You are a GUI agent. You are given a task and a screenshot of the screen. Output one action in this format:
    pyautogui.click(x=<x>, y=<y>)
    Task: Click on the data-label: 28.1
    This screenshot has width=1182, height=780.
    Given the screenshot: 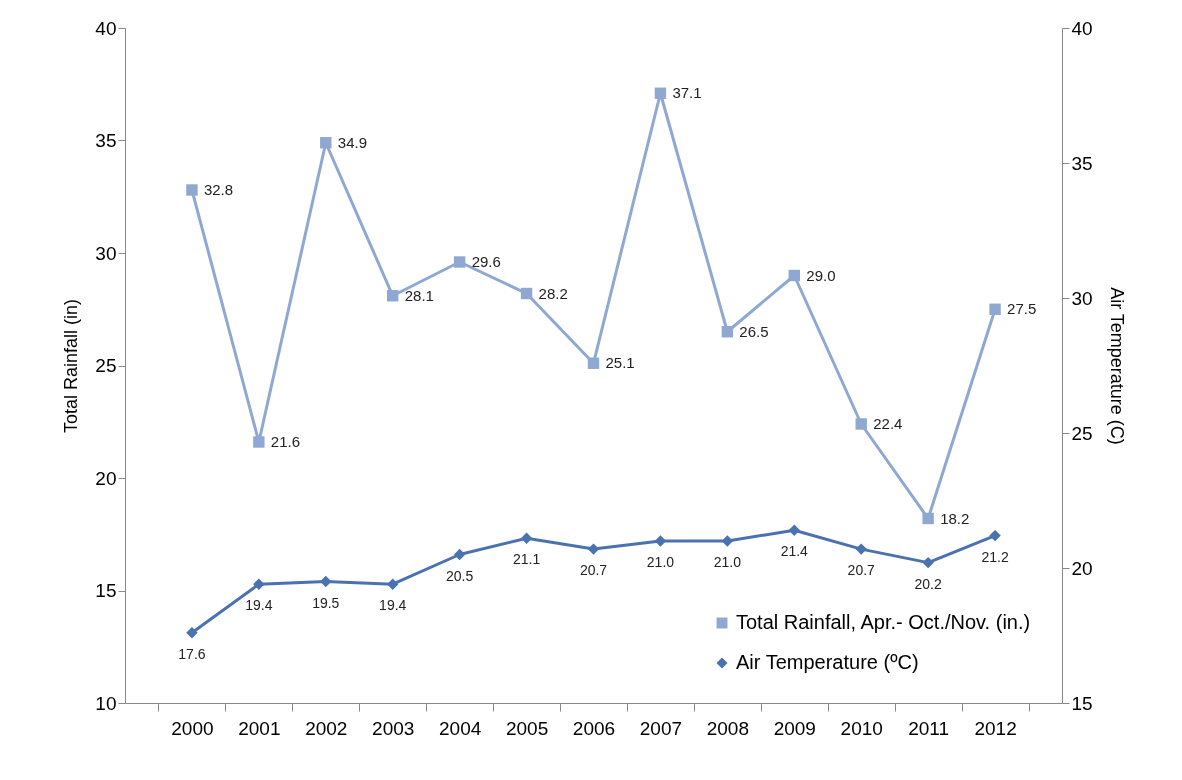 What is the action you would take?
    pyautogui.click(x=419, y=295)
    